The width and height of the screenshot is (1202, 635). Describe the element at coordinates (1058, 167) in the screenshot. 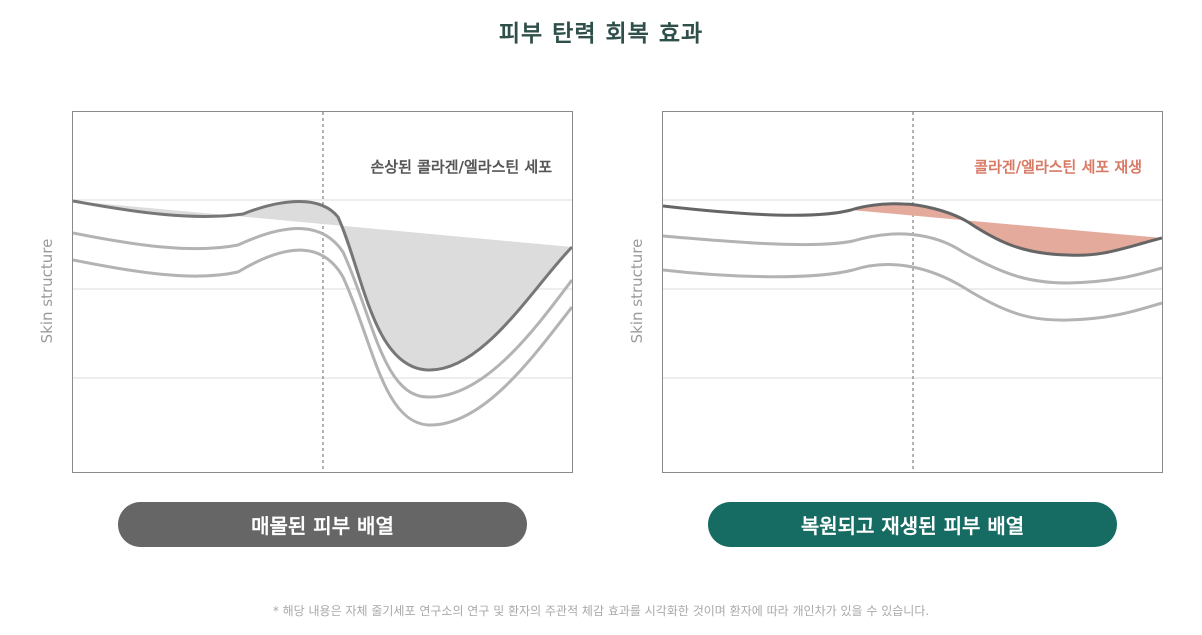

I see `right-annotation: 콜라겐/엘라스틴 세포 재생` at that location.